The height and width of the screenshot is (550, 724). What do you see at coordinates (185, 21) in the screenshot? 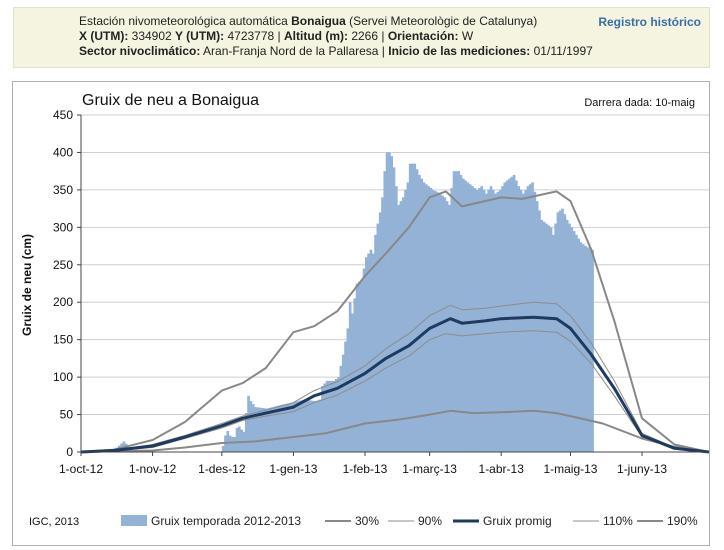
I see `station-type-text: Estación nivometeorológica automática` at bounding box center [185, 21].